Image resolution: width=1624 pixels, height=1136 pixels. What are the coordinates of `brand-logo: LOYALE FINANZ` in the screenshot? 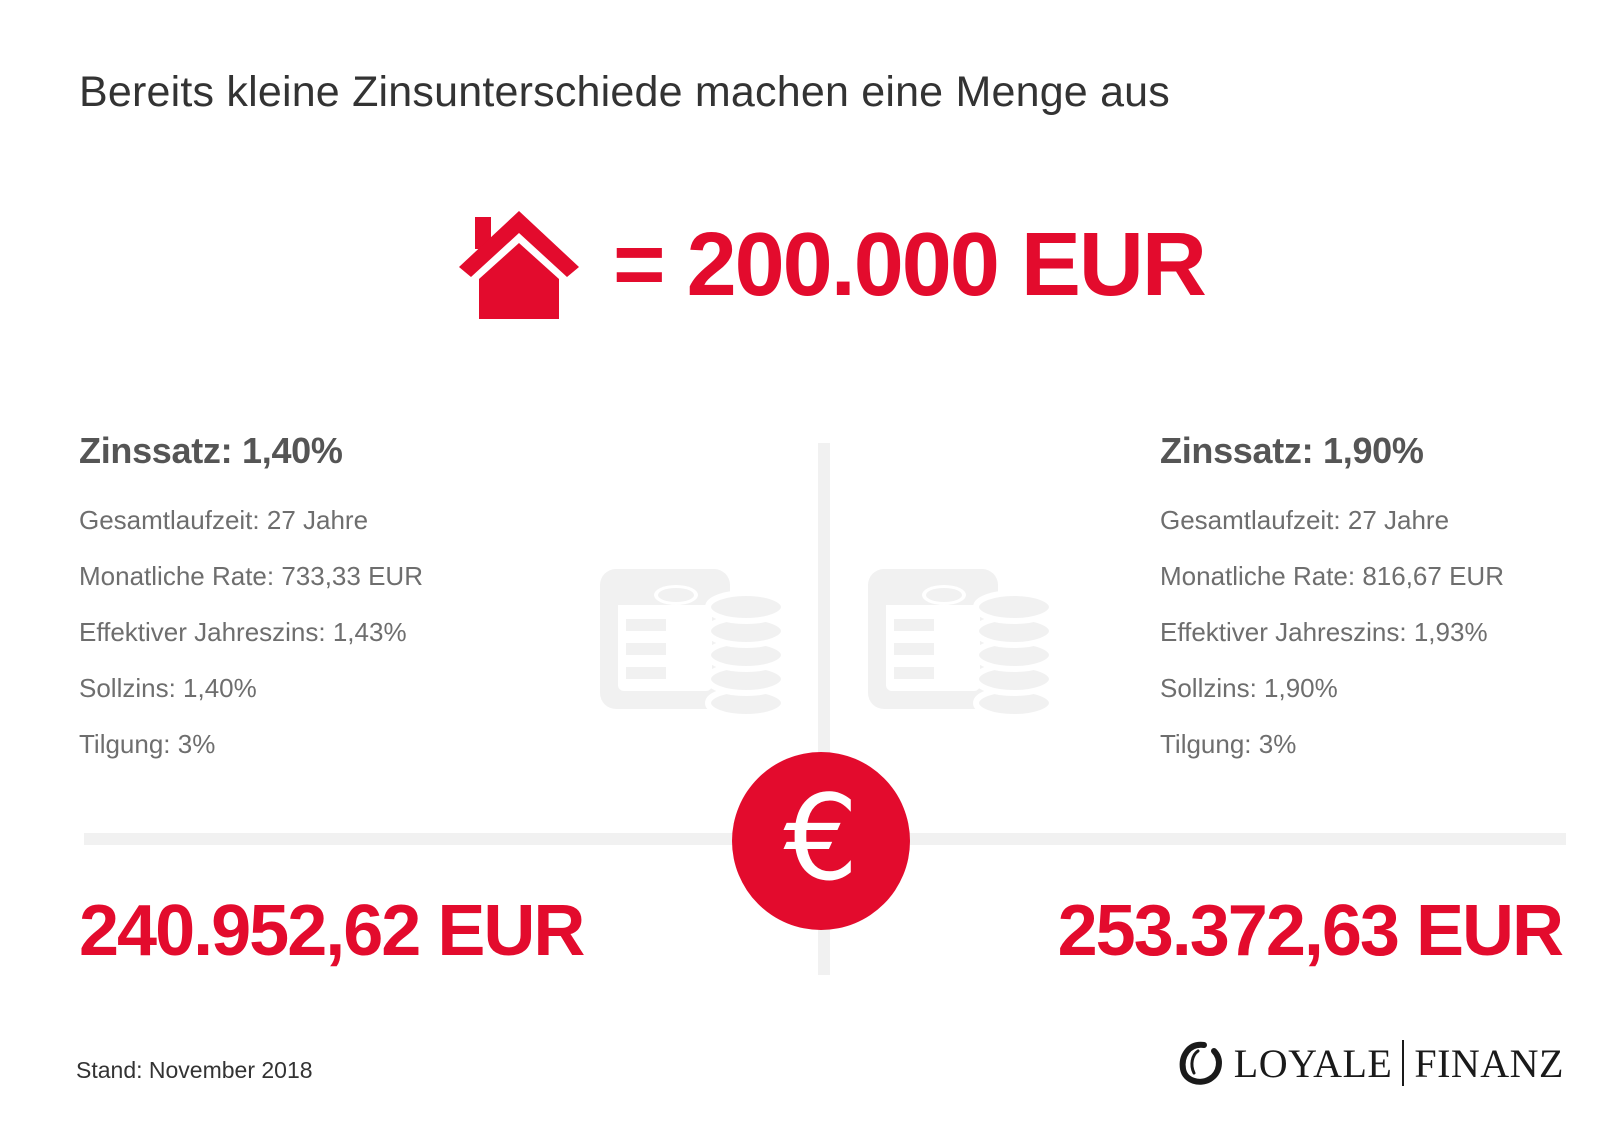 It's located at (1371, 1063).